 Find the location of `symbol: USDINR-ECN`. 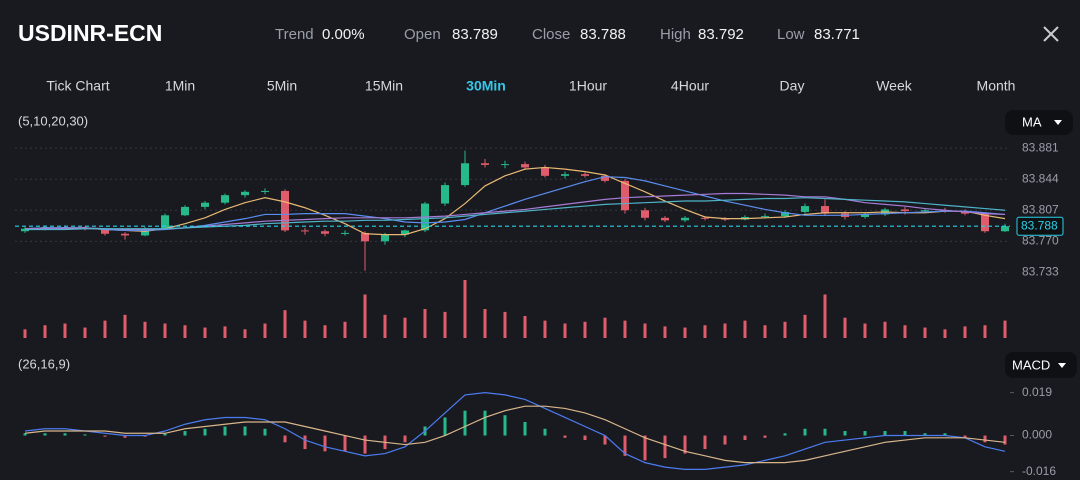

symbol: USDINR-ECN is located at coordinates (90, 33).